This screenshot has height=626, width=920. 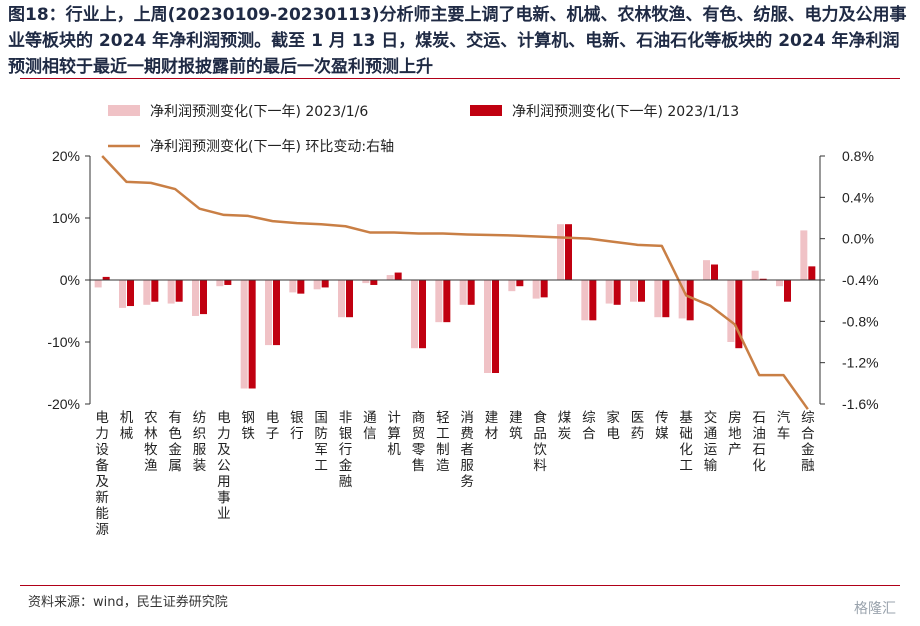 What do you see at coordinates (858, 156) in the screenshot?
I see `right-tick-label: 0.8%` at bounding box center [858, 156].